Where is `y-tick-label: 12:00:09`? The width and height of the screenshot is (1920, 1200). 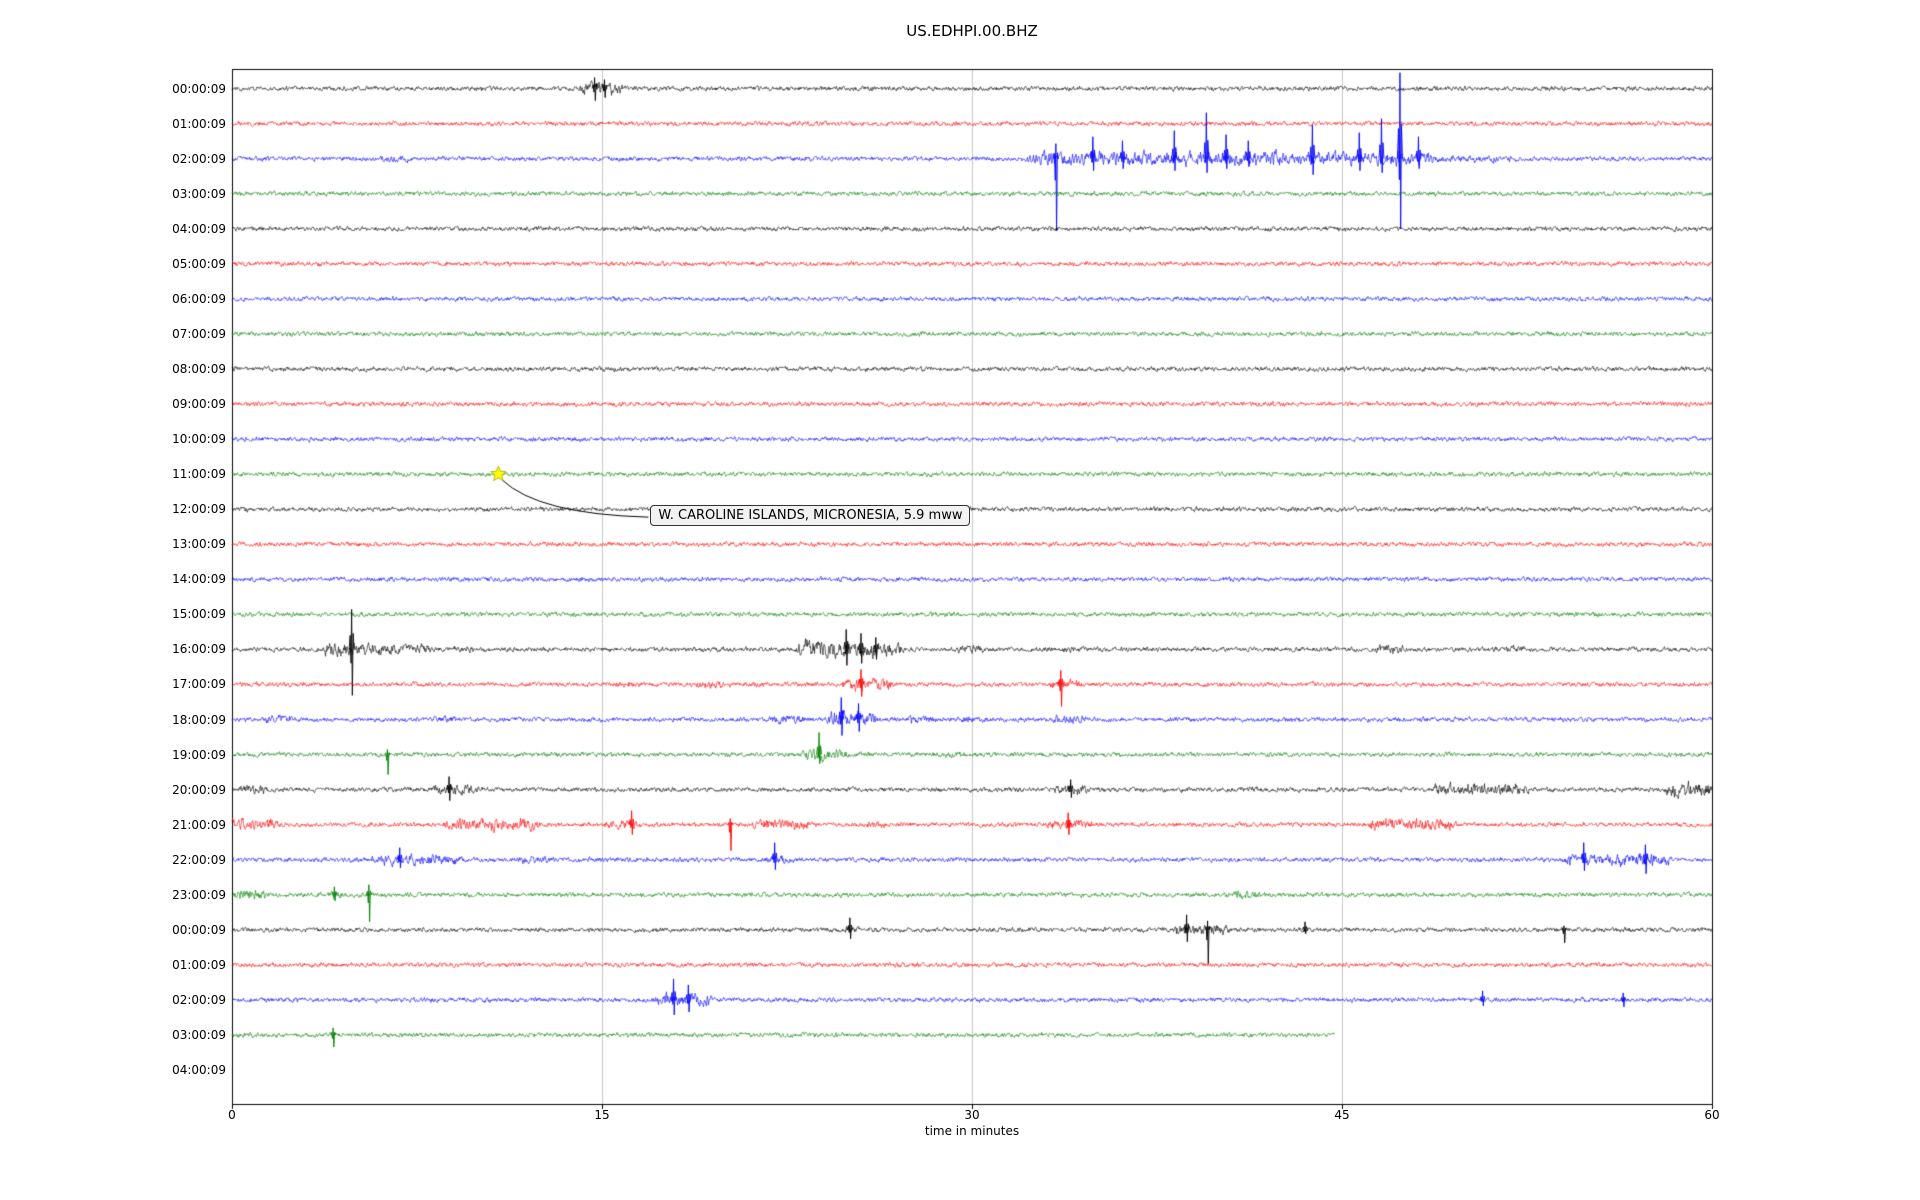
y-tick-label: 12:00:09 is located at coordinates (199, 509).